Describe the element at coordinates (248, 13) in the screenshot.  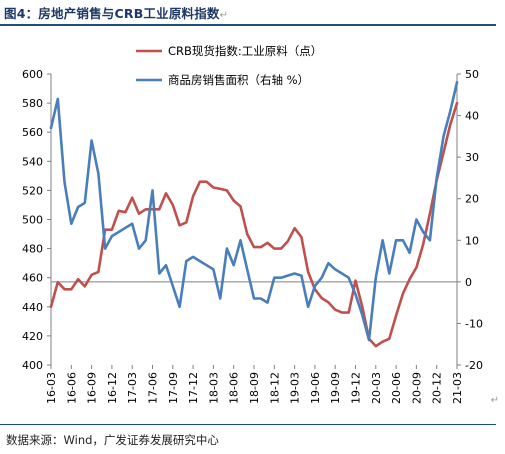
I see `title-bar: 图4：房地产销售与CRB工业原料指数↵` at that location.